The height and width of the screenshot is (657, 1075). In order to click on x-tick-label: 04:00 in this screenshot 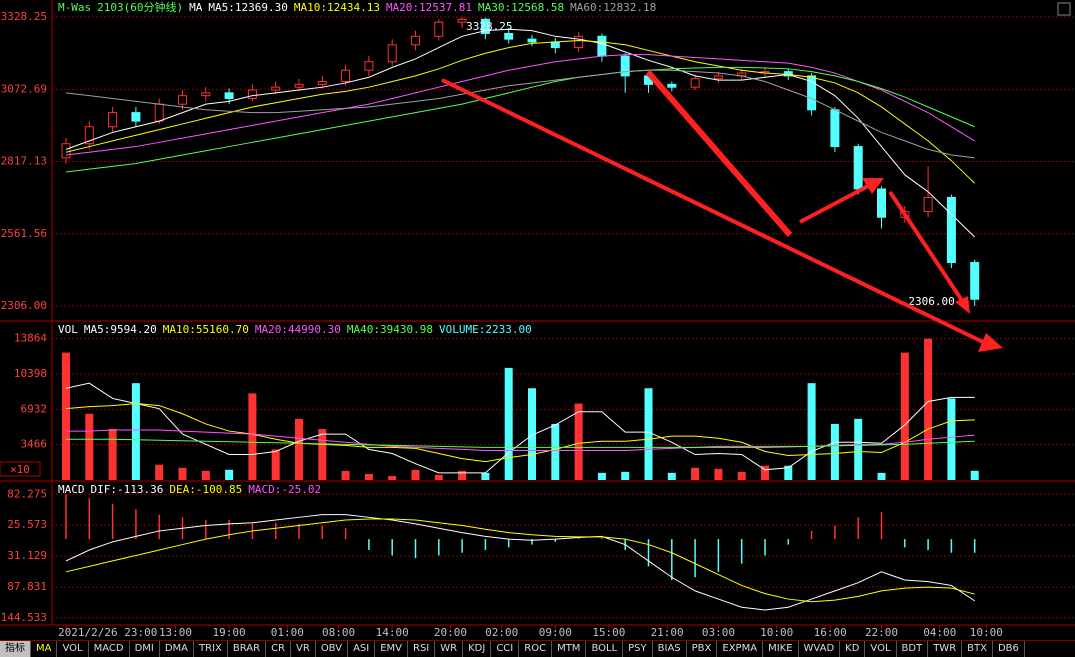, I will do `click(939, 632)`.